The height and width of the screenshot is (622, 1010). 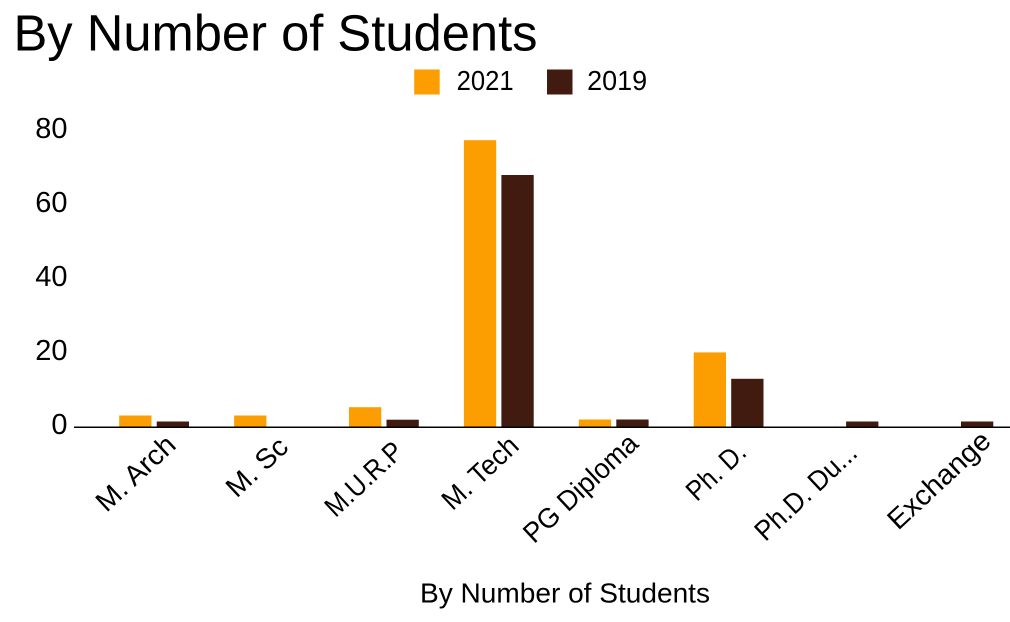 What do you see at coordinates (617, 80) in the screenshot?
I see `svg-text: 2019` at bounding box center [617, 80].